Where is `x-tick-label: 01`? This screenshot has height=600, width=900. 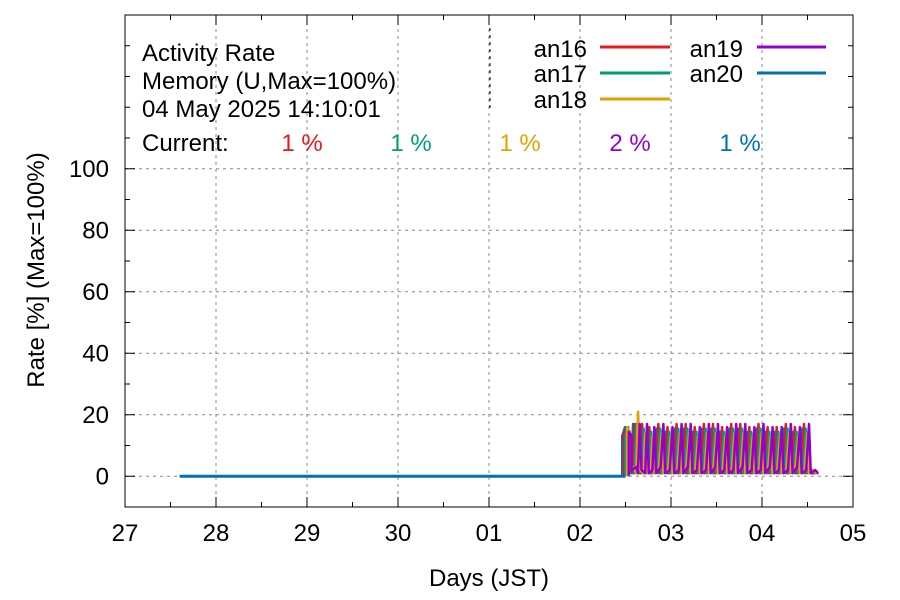
x-tick-label: 01 is located at coordinates (489, 533).